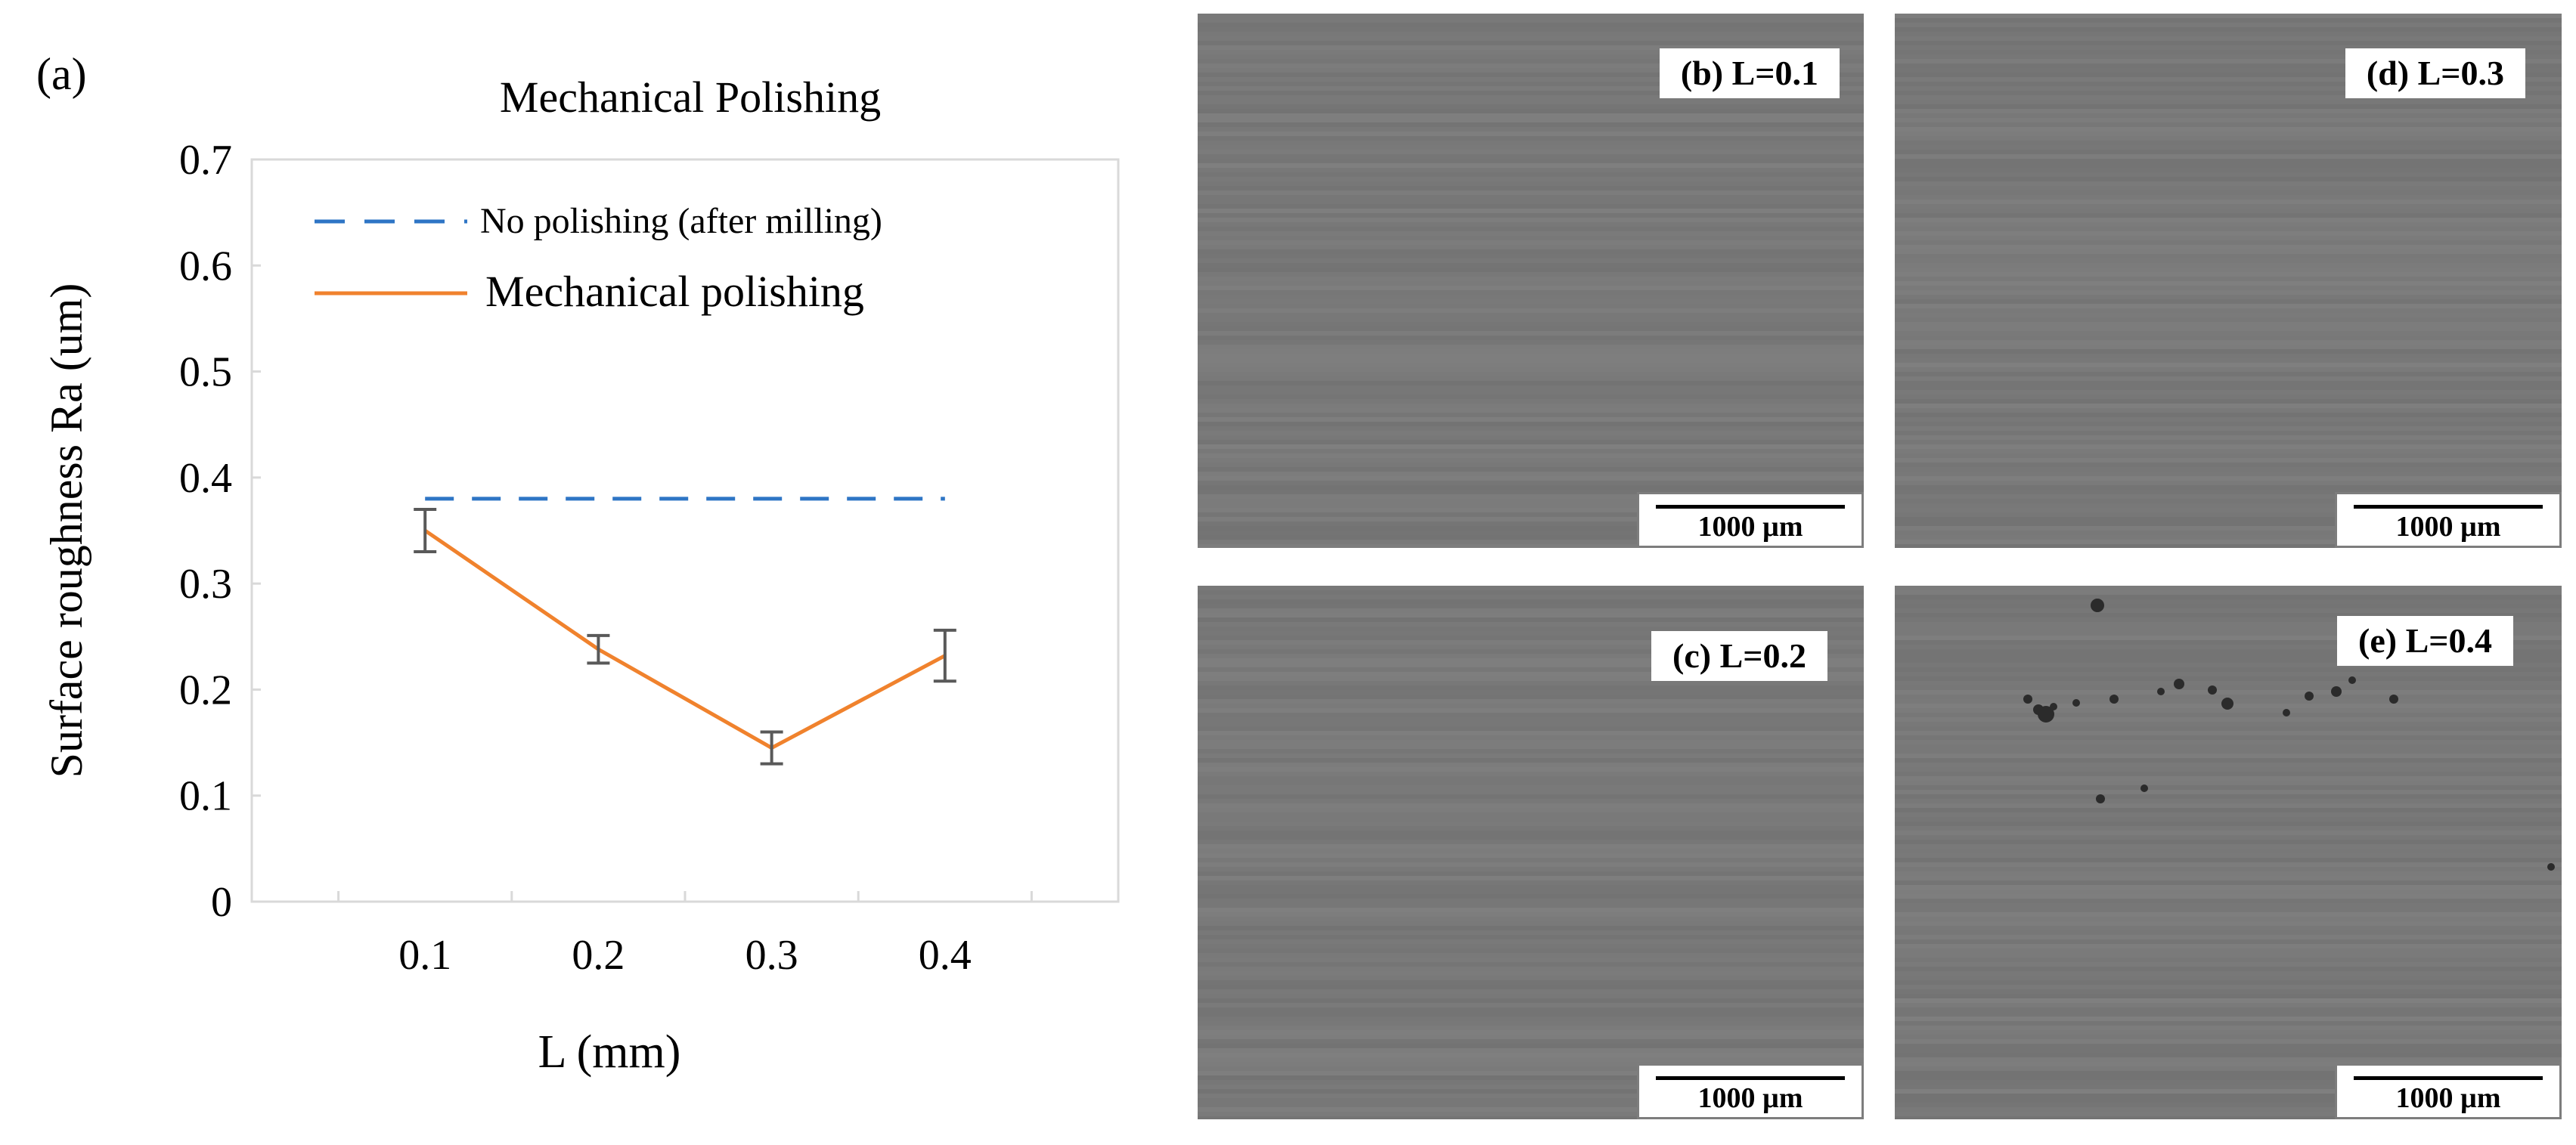  I want to click on scale-bar-line, so click(2448, 507).